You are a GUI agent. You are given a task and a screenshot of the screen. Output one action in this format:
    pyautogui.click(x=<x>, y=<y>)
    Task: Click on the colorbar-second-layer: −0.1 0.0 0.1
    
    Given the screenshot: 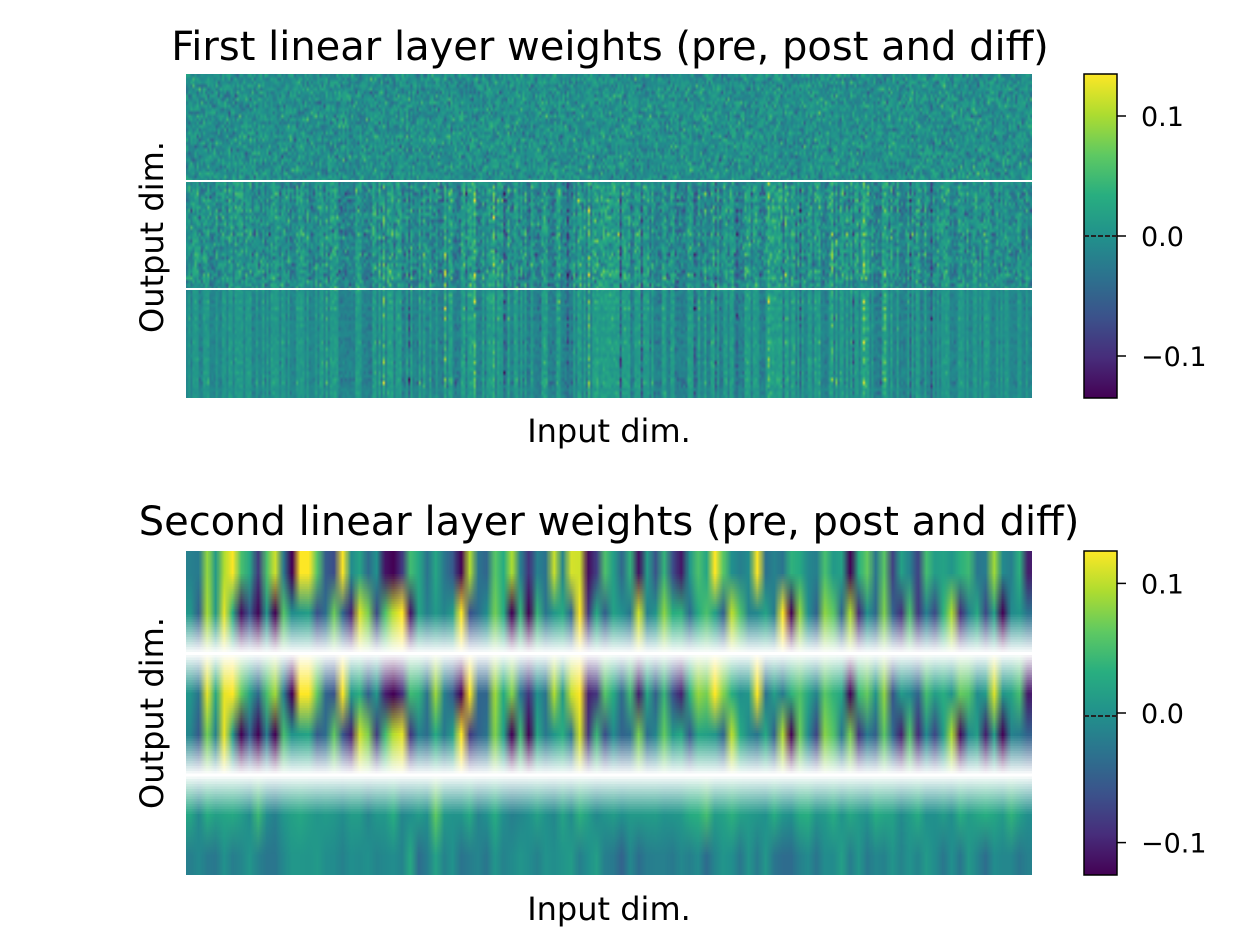 What is the action you would take?
    pyautogui.click(x=1145, y=713)
    